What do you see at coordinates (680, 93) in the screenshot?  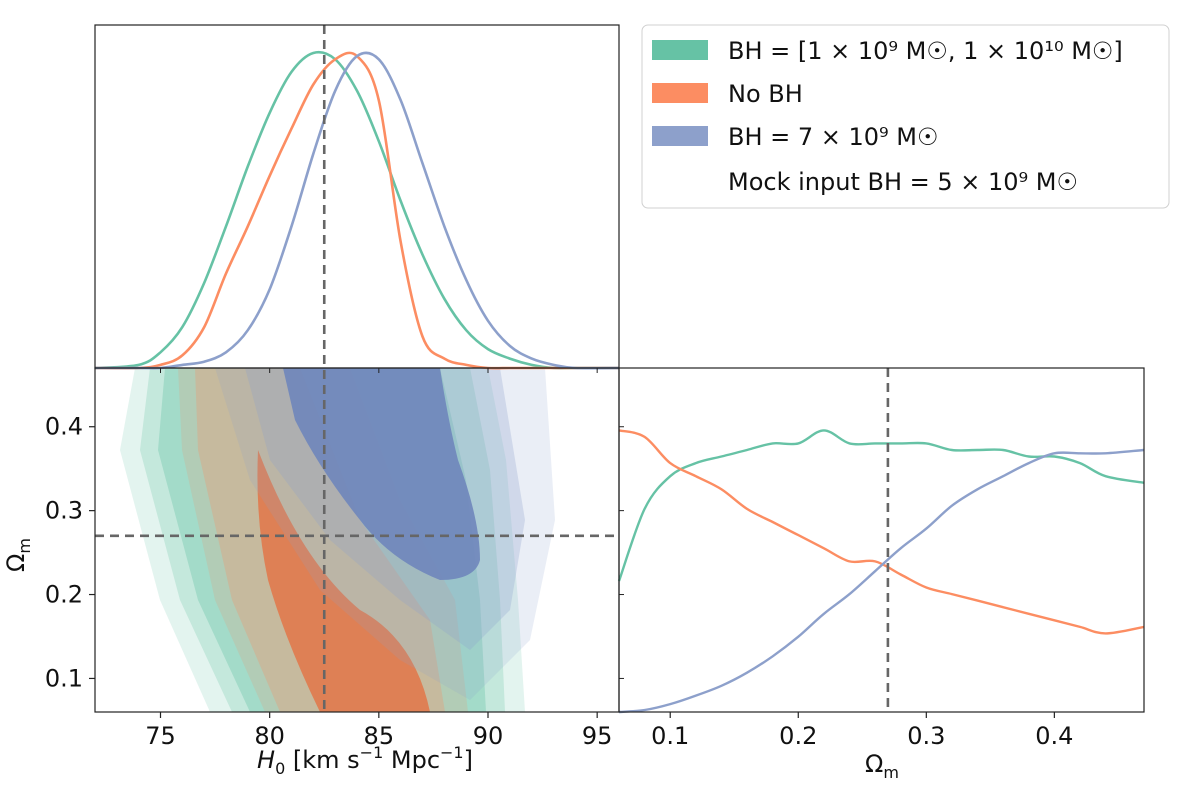 I see `legend-swatch-no-bh` at bounding box center [680, 93].